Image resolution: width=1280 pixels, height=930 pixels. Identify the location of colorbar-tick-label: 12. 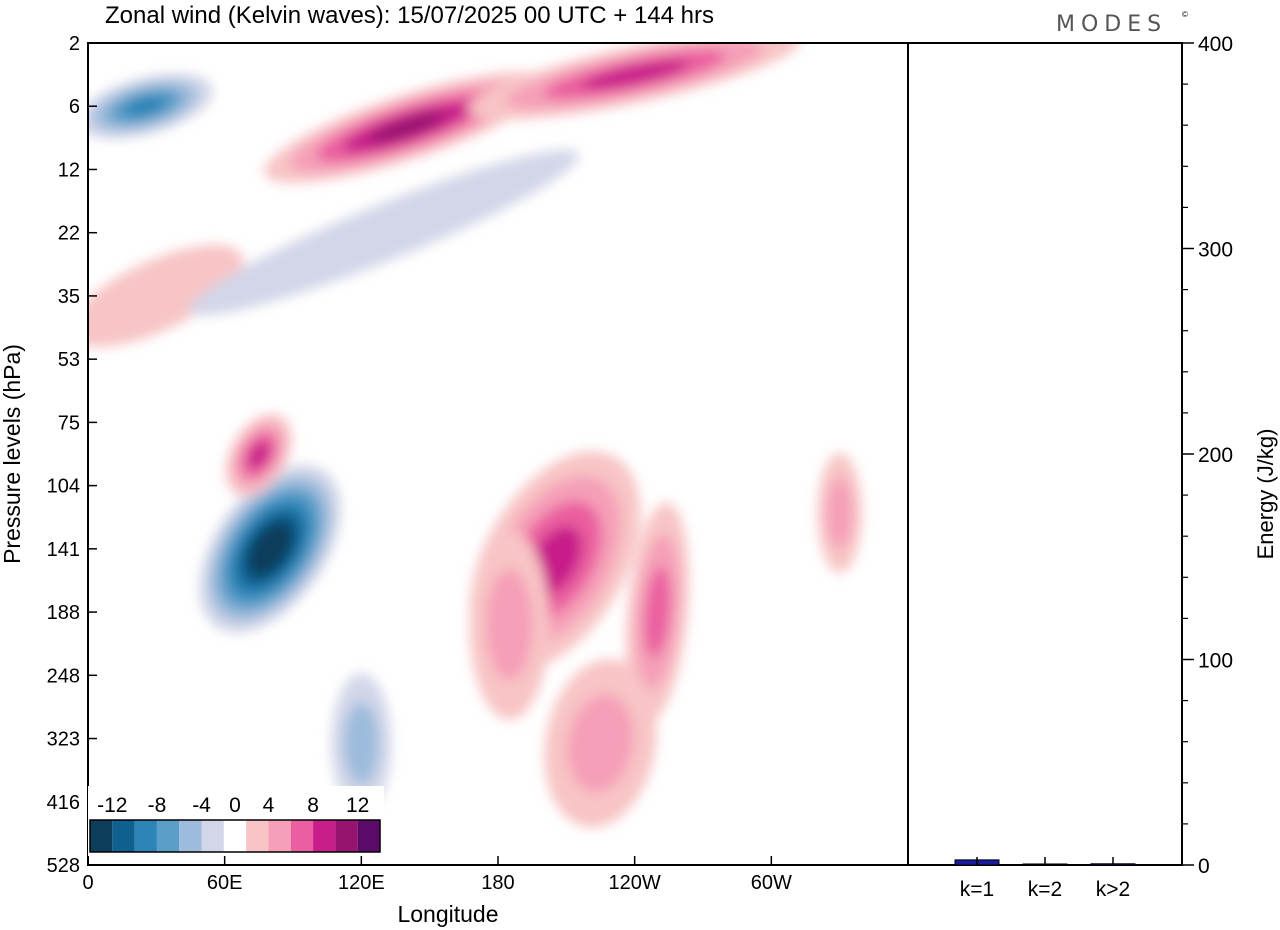
(357, 805).